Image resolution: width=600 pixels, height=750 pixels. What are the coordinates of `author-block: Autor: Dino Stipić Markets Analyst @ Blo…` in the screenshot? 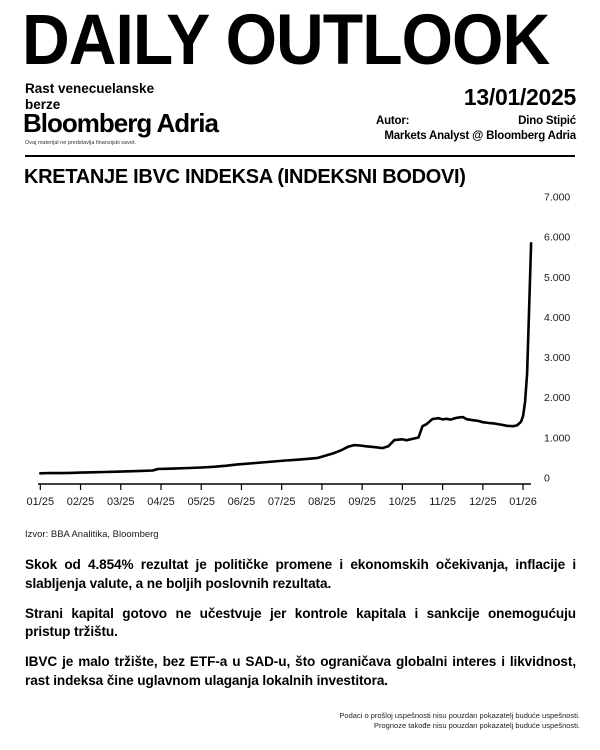 It's located at (476, 129).